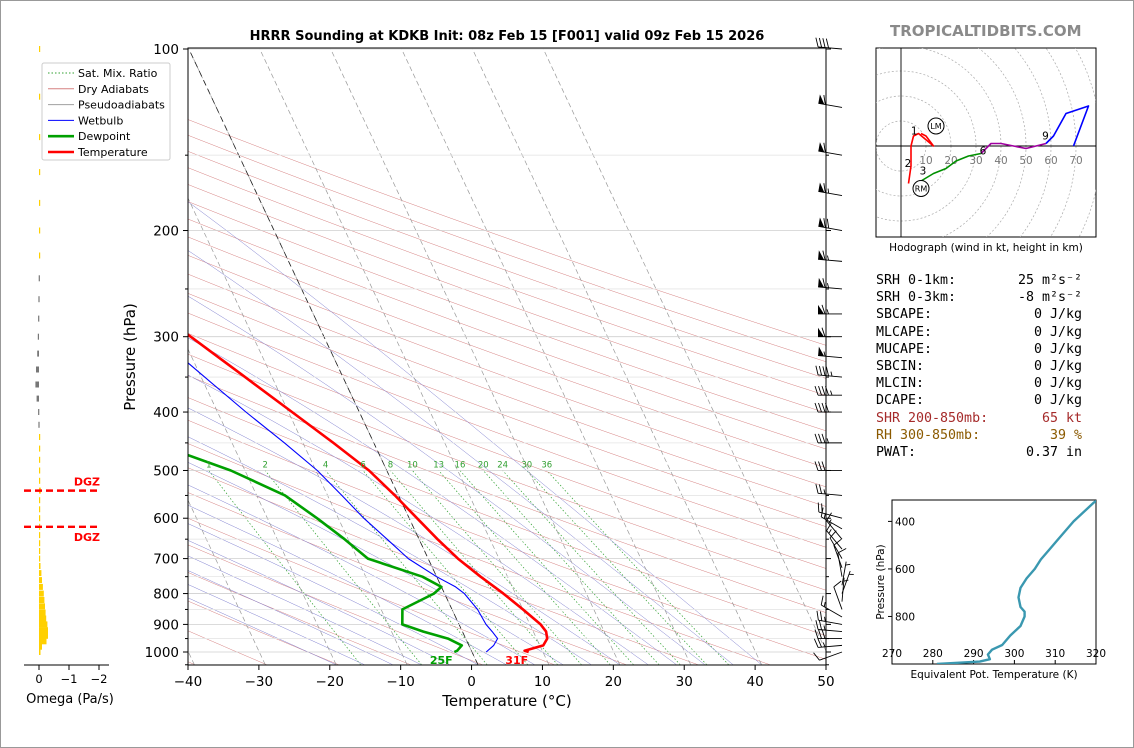 The height and width of the screenshot is (748, 1134). I want to click on x-tick-label: 10, so click(542, 682).